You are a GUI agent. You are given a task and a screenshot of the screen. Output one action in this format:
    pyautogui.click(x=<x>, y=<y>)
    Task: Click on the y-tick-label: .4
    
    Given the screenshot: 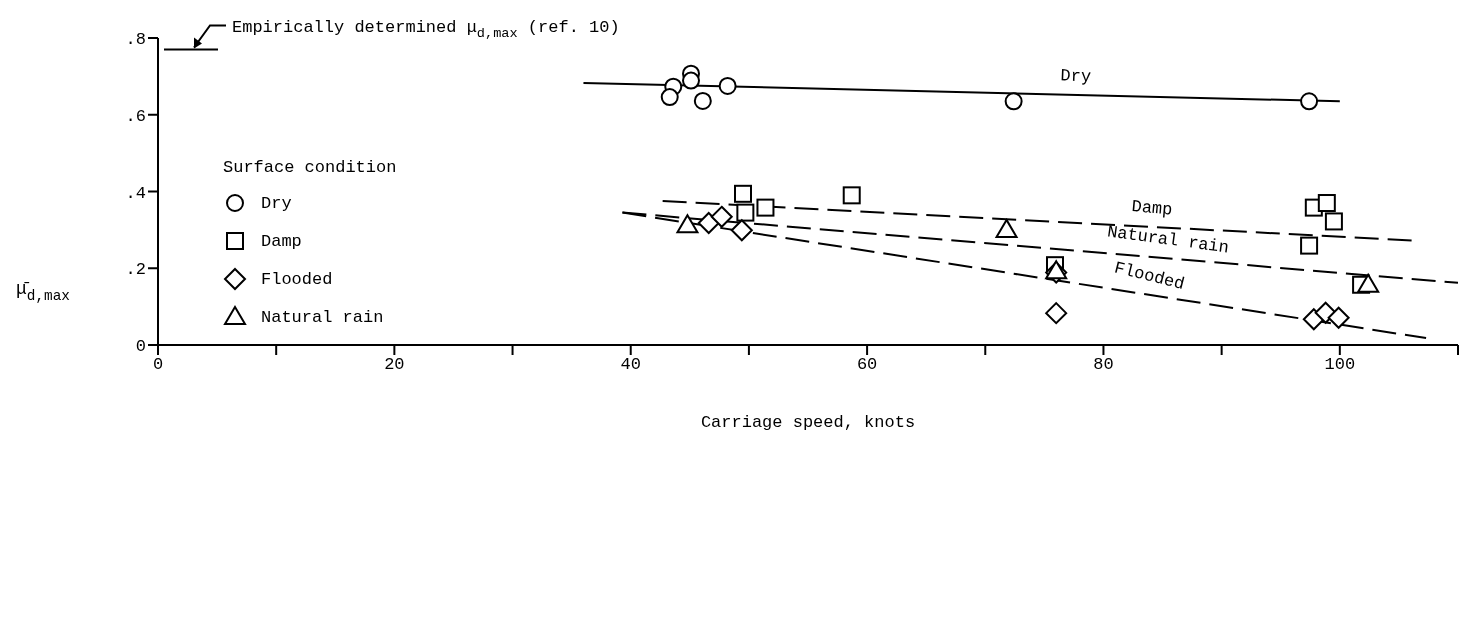 What is the action you would take?
    pyautogui.click(x=135, y=193)
    